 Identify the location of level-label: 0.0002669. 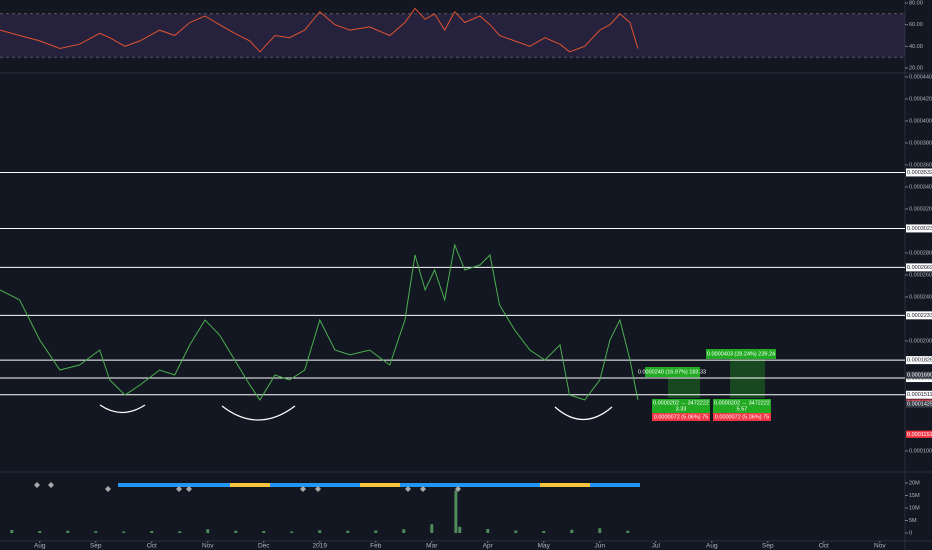
(919, 268).